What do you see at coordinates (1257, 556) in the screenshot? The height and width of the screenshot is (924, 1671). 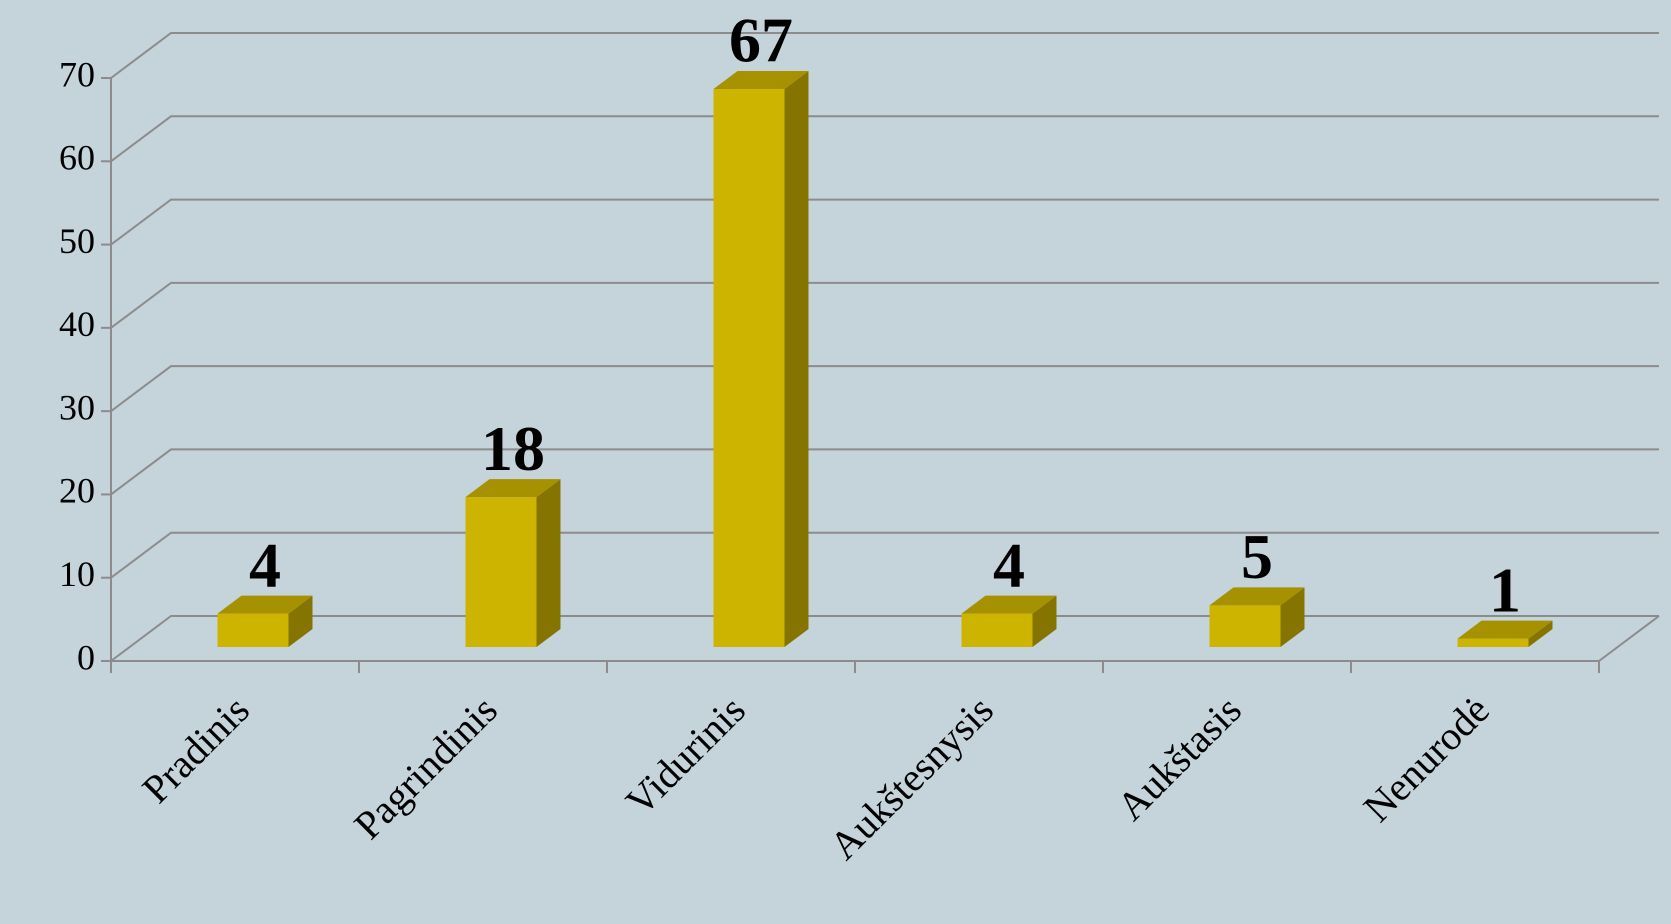 I see `value-label: 5` at bounding box center [1257, 556].